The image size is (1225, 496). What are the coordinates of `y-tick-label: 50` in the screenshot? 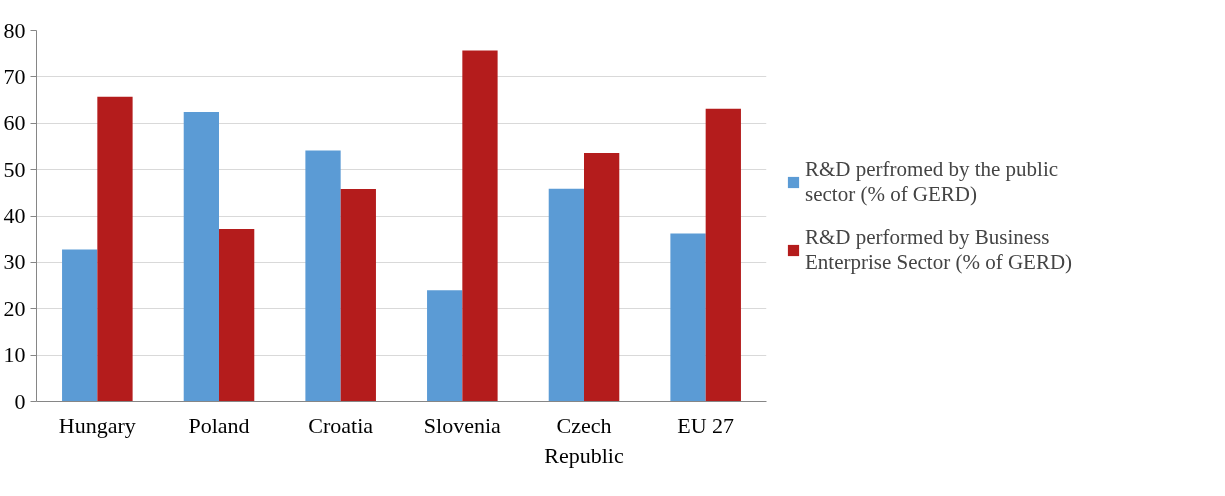 It's located at (14, 169).